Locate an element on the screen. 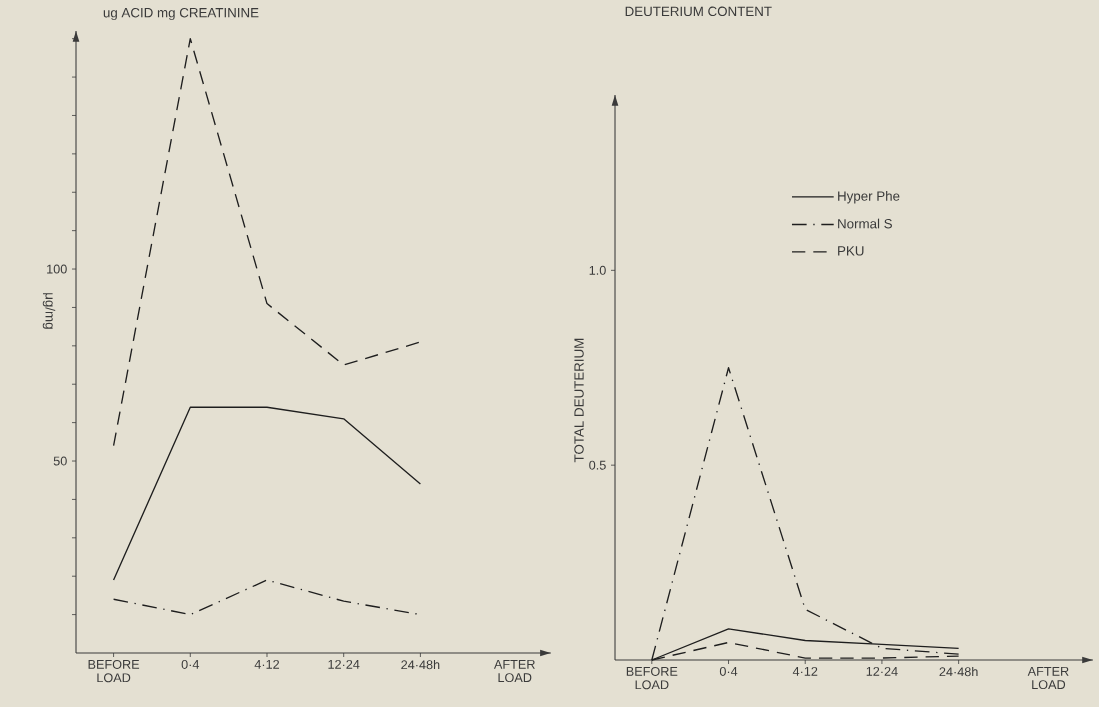 The width and height of the screenshot is (1099, 707). chart-title: DEUTERIUM CONTENT is located at coordinates (698, 11).